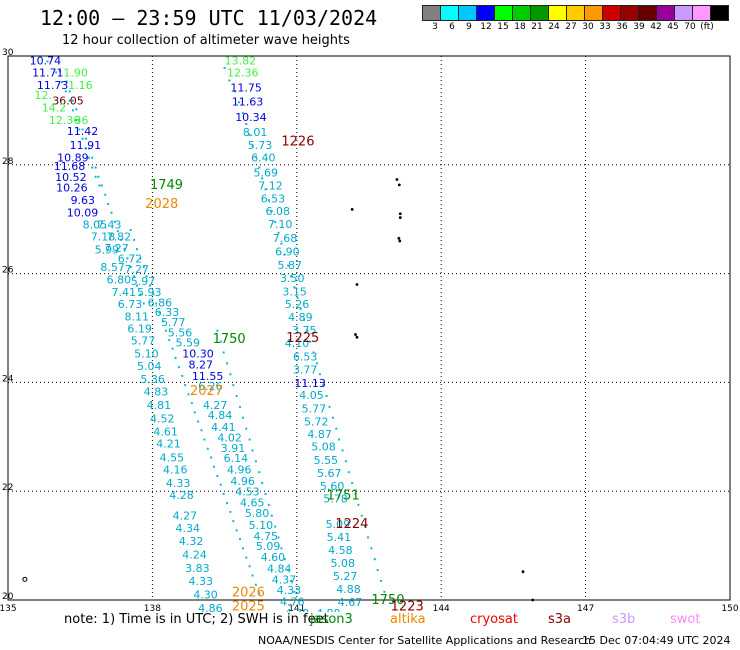  Describe the element at coordinates (560, 619) in the screenshot. I see `legend-sat-s3a: s3a` at that location.